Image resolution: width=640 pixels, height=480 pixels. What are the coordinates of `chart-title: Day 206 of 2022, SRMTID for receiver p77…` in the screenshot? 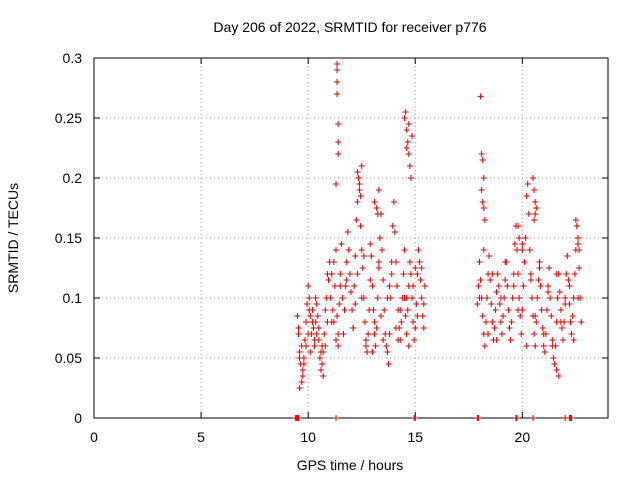 It's located at (349, 27).